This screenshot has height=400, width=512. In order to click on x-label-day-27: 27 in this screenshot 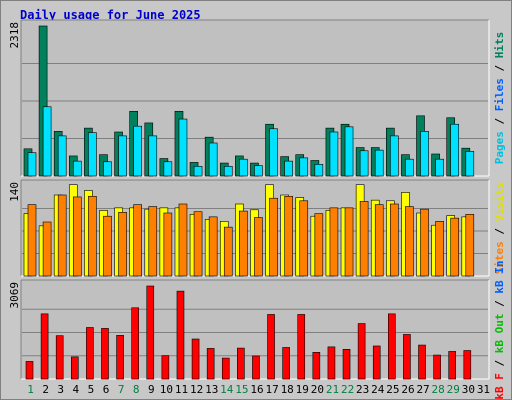, I will do `click(422, 389)`.